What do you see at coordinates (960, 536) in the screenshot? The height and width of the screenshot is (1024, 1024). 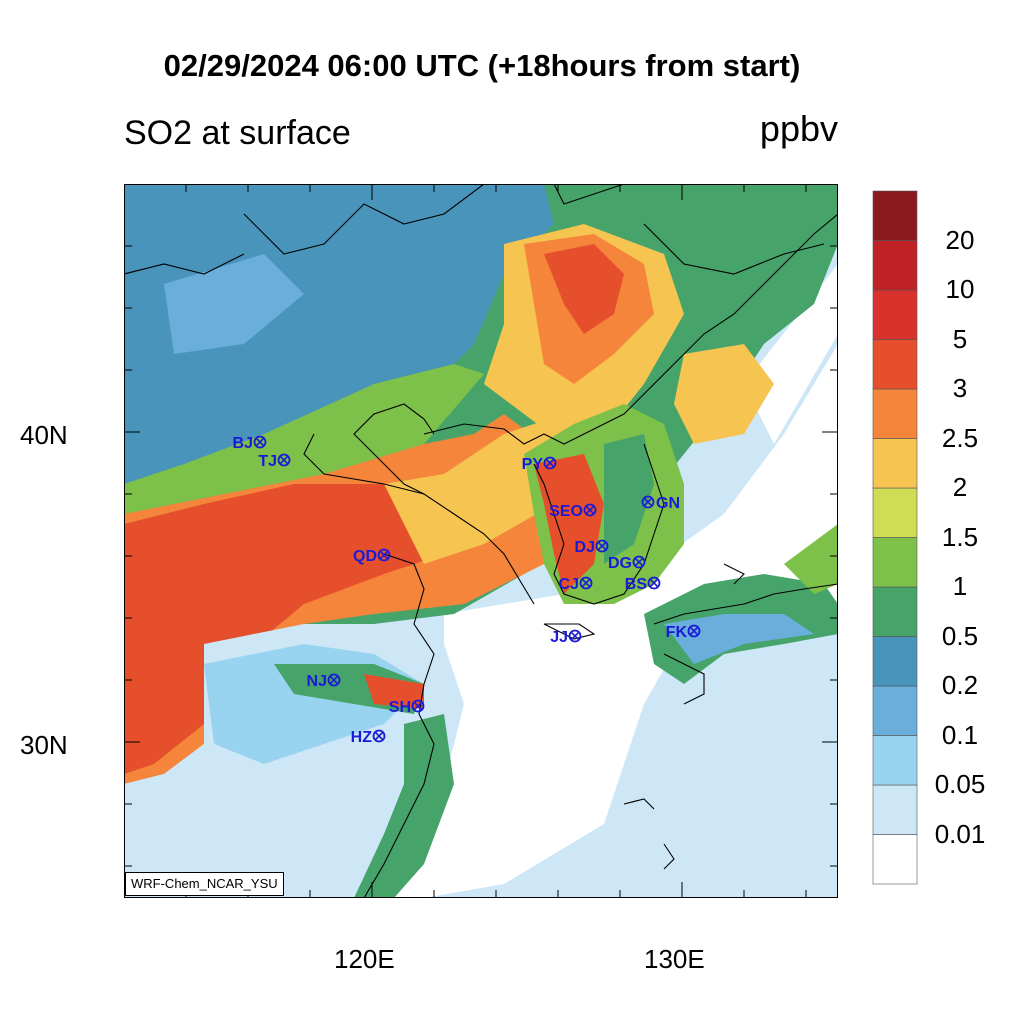 I see `colorbar-level-label: 1.5` at bounding box center [960, 536].